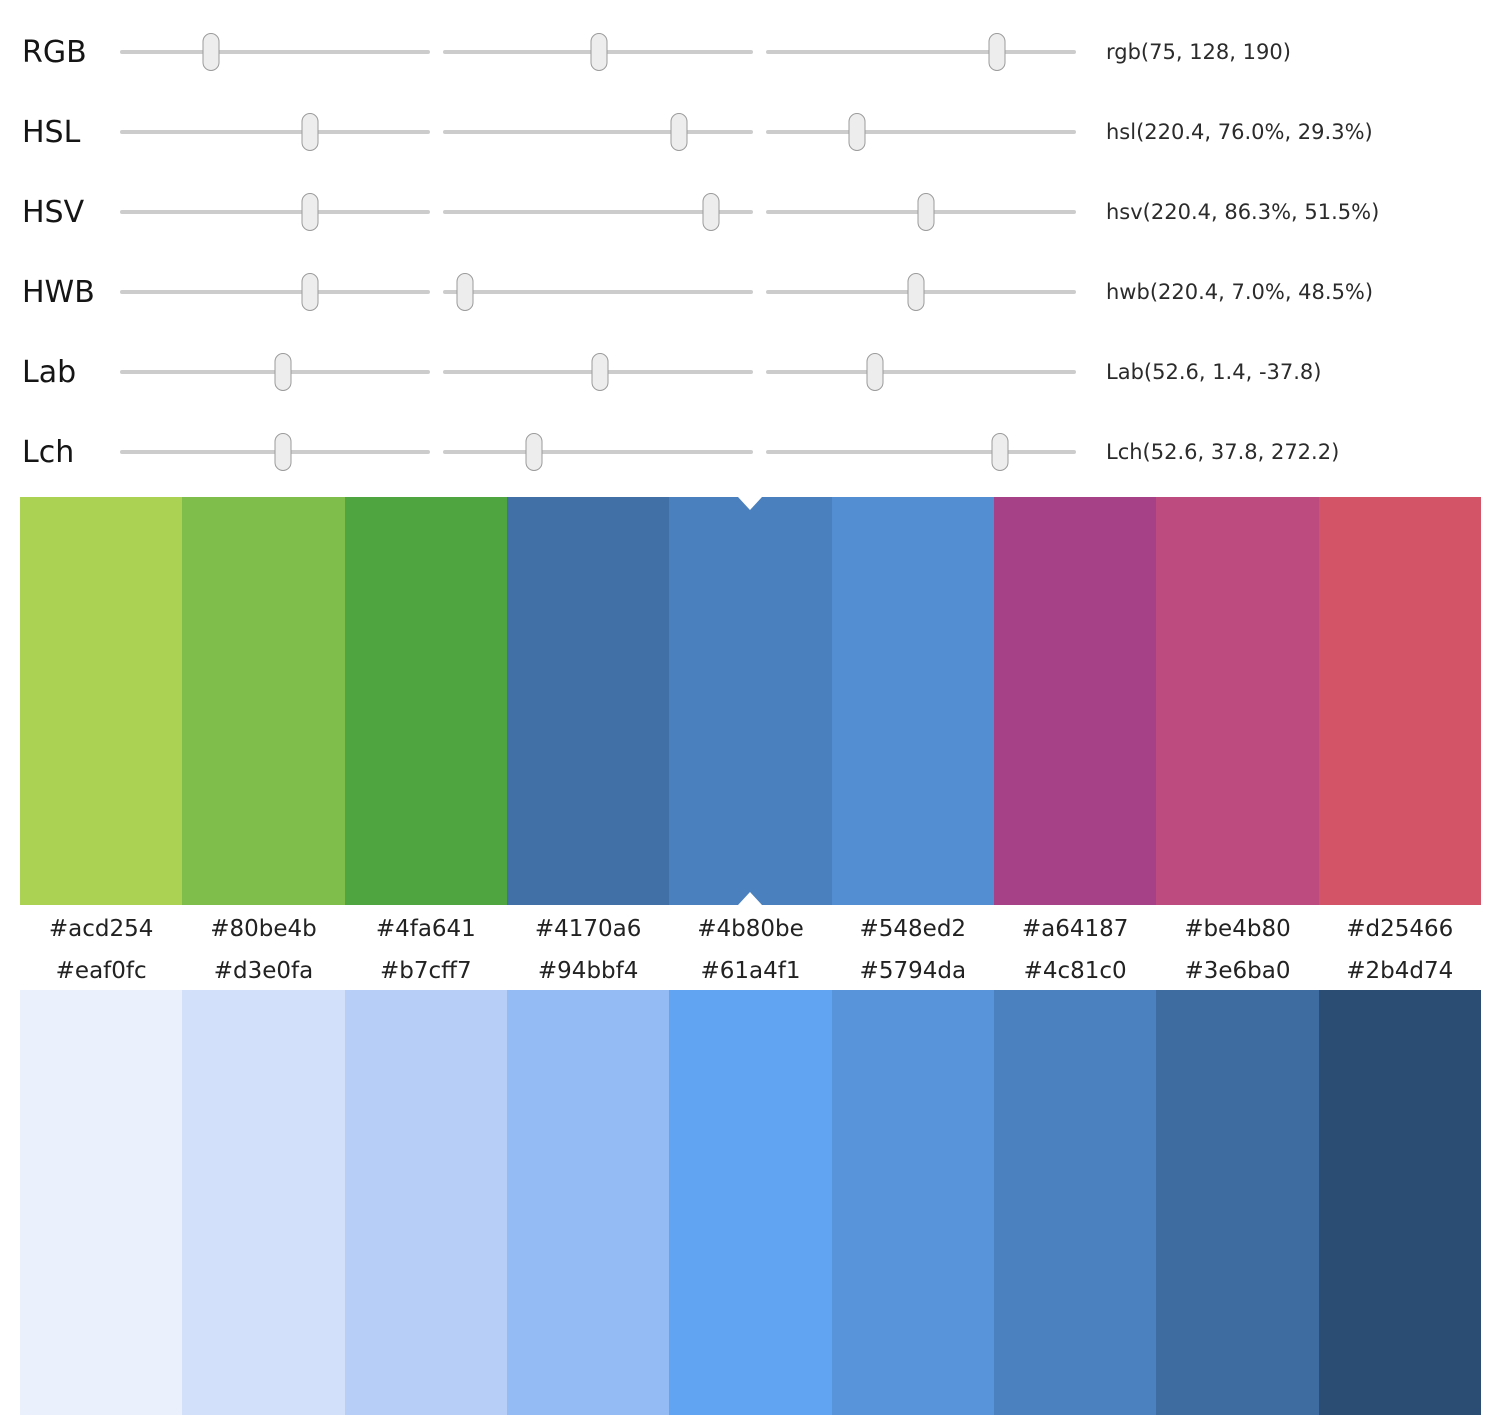  Describe the element at coordinates (101, 928) in the screenshot. I see `hue-hex-label-0: #acd254` at that location.